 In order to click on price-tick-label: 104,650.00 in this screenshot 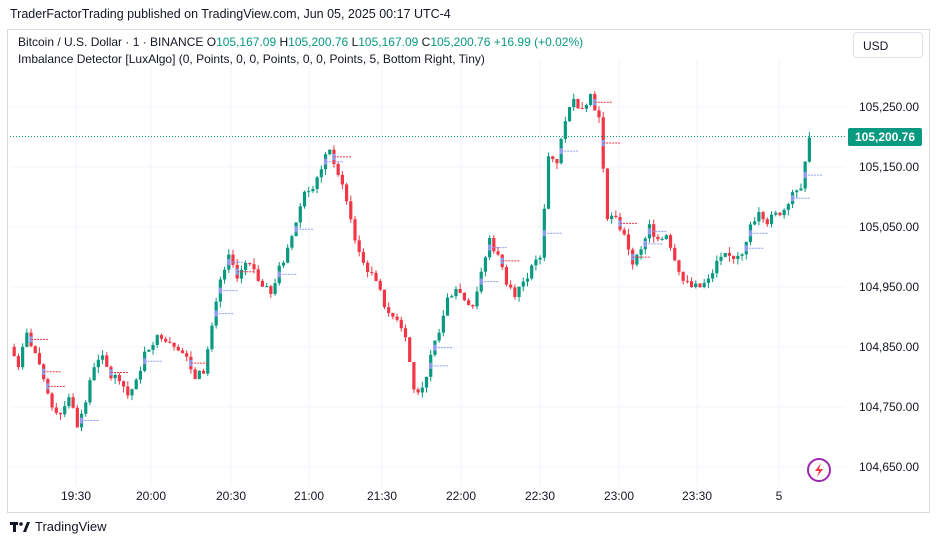, I will do `click(889, 467)`.